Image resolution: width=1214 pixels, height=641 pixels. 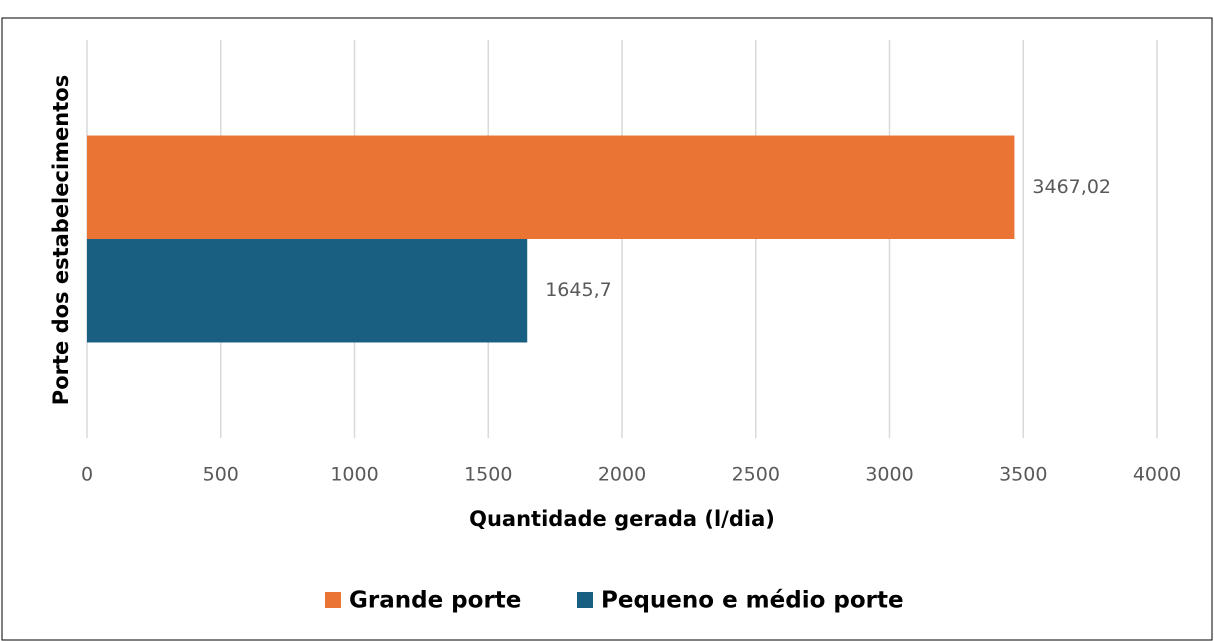 What do you see at coordinates (488, 475) in the screenshot?
I see `x-tick-label: 1500` at bounding box center [488, 475].